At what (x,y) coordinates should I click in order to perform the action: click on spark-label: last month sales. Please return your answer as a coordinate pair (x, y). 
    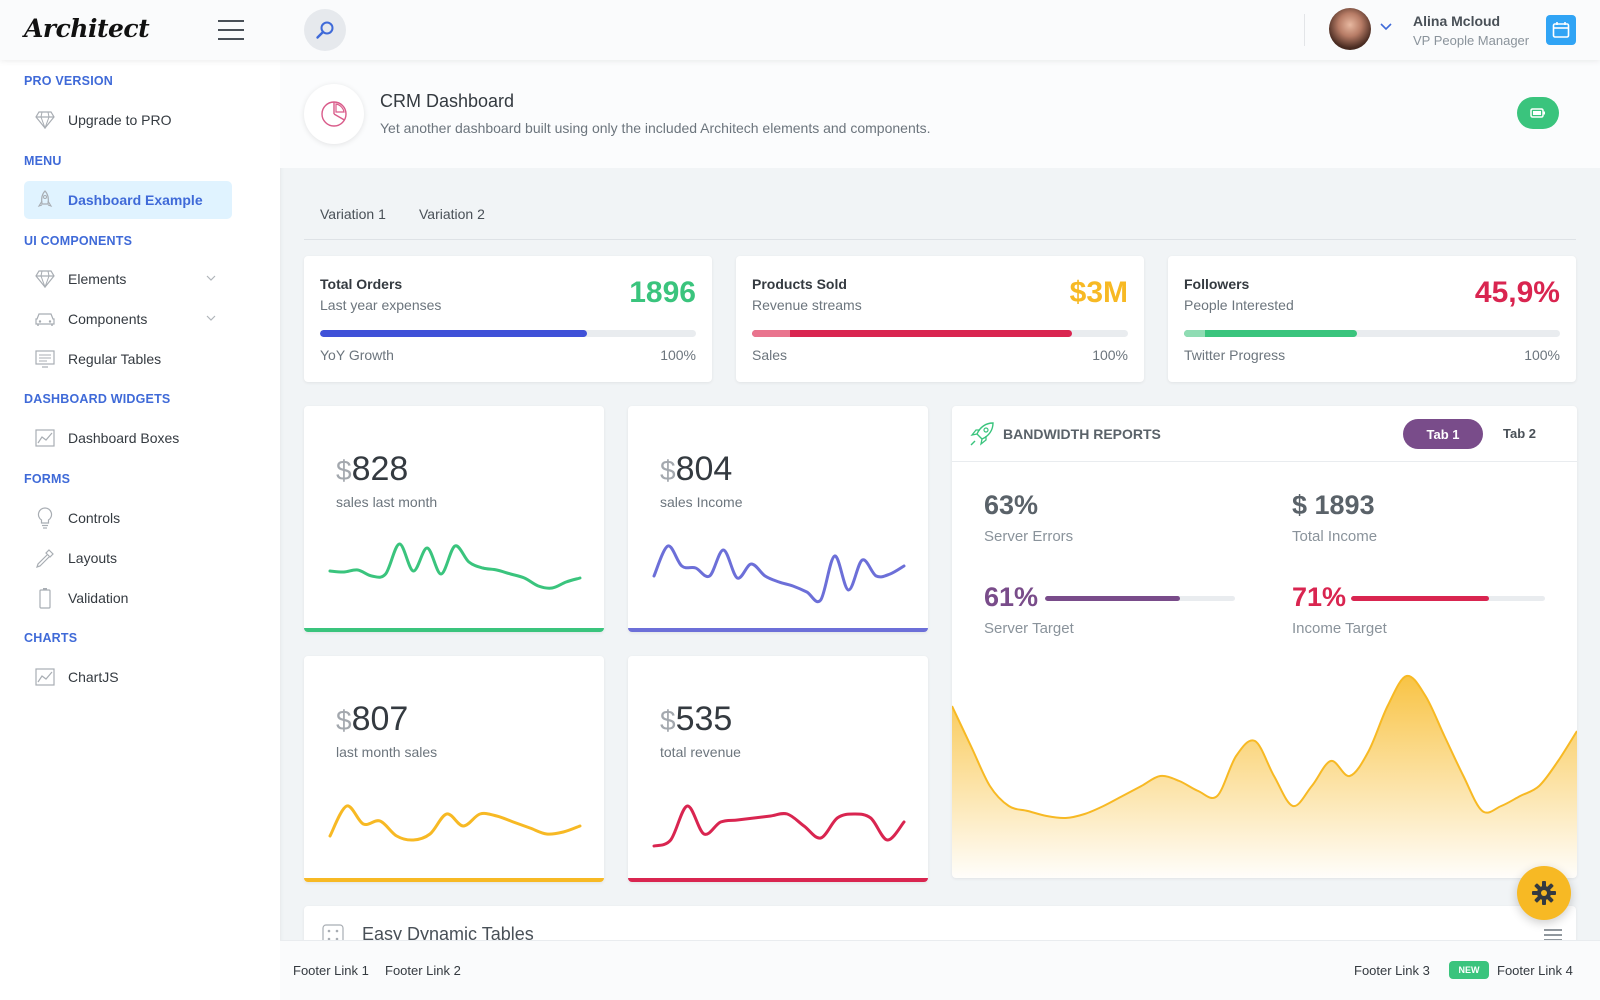
    Looking at the image, I should click on (387, 752).